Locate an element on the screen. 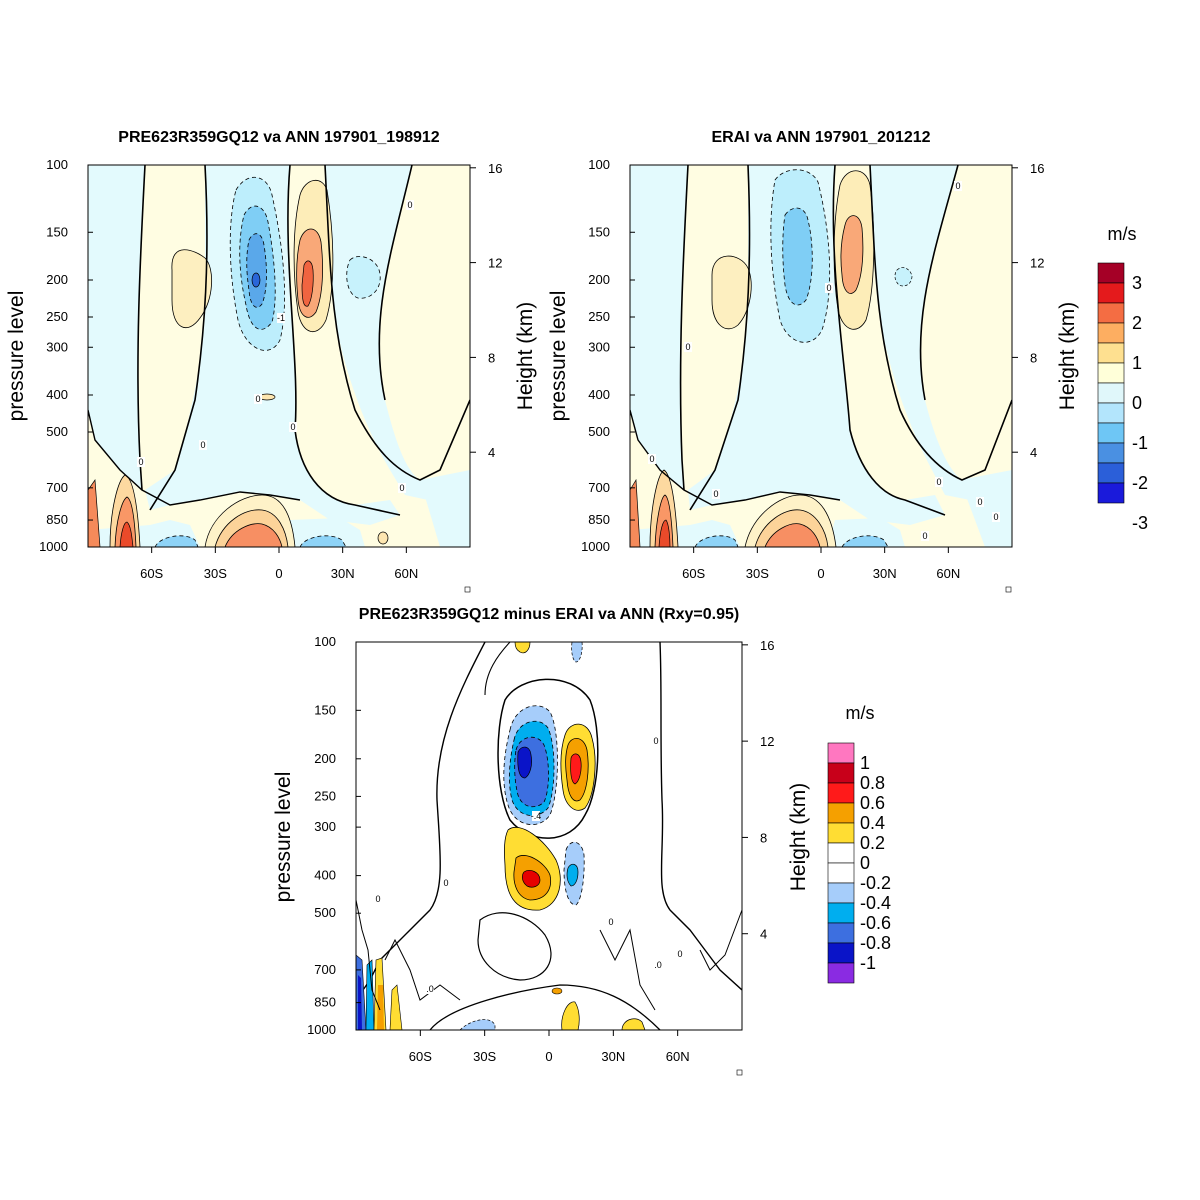  panel-3-background is located at coordinates (549, 836).